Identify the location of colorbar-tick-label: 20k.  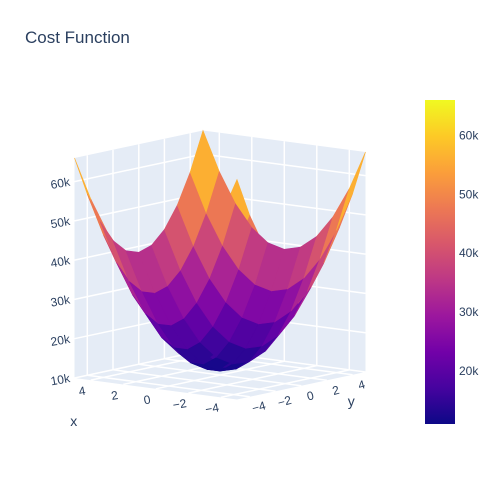
(469, 371).